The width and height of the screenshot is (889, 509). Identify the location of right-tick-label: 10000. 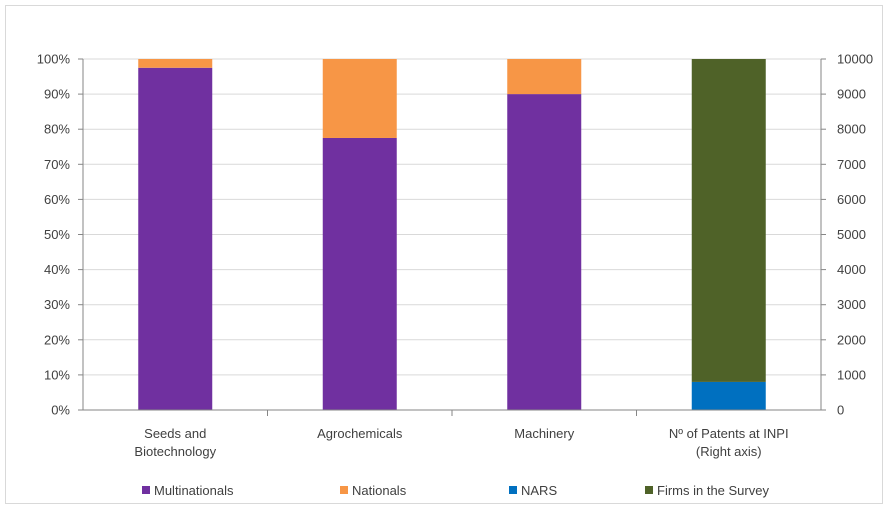
(855, 59).